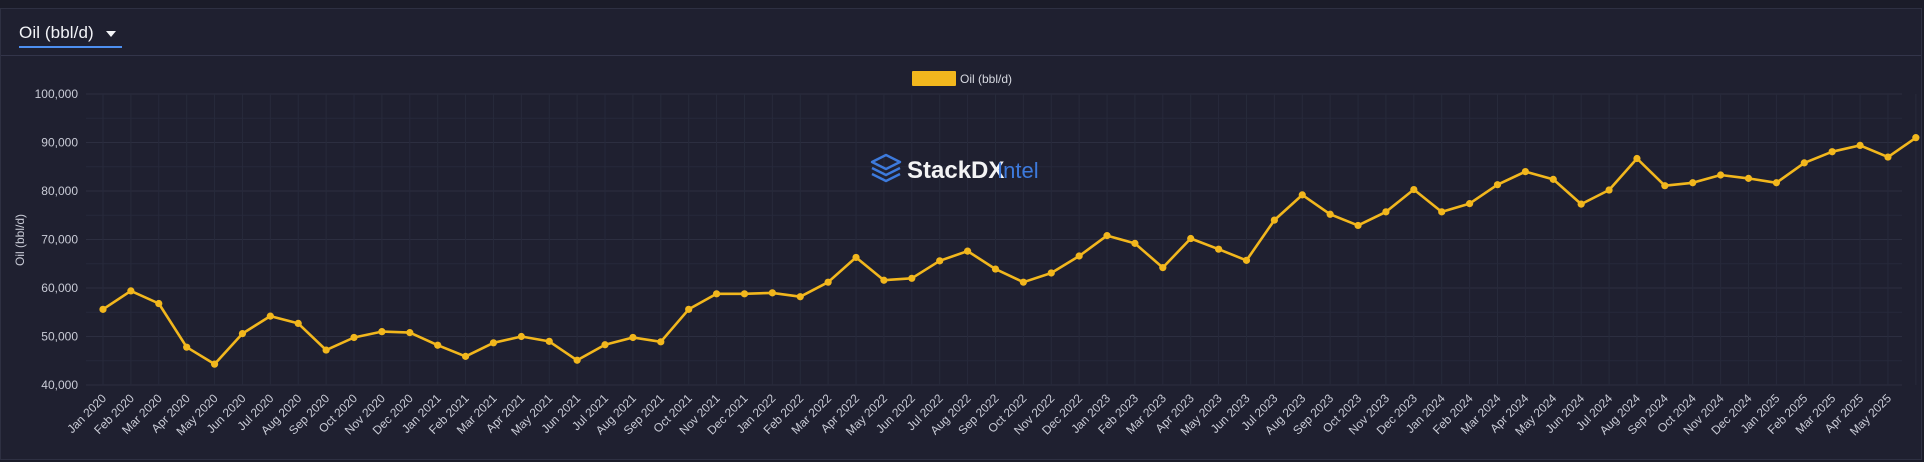 This screenshot has height=462, width=1924. I want to click on y-tick-label: 90,000, so click(59, 143).